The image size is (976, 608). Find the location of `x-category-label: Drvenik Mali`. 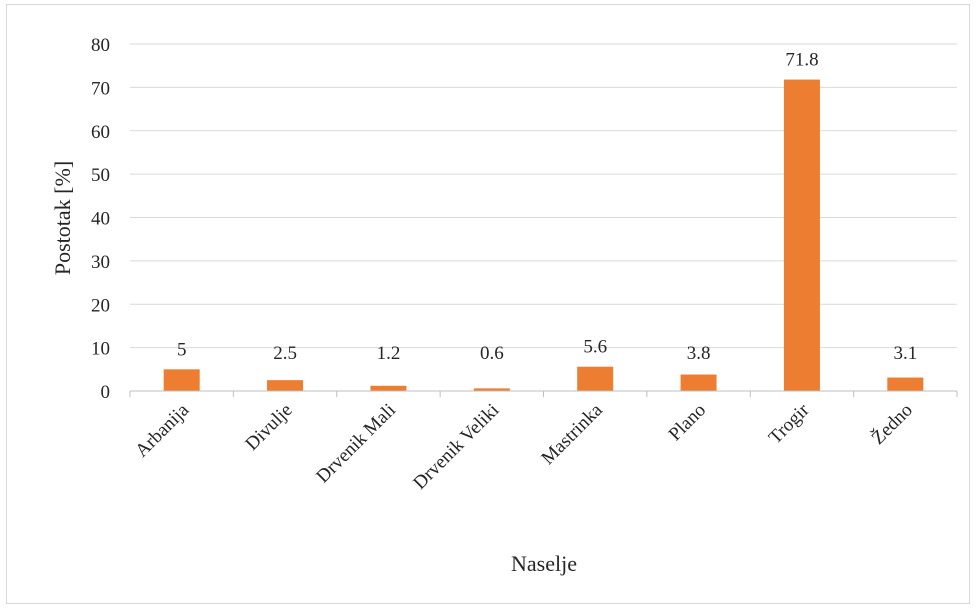

x-category-label: Drvenik Mali is located at coordinates (356, 444).